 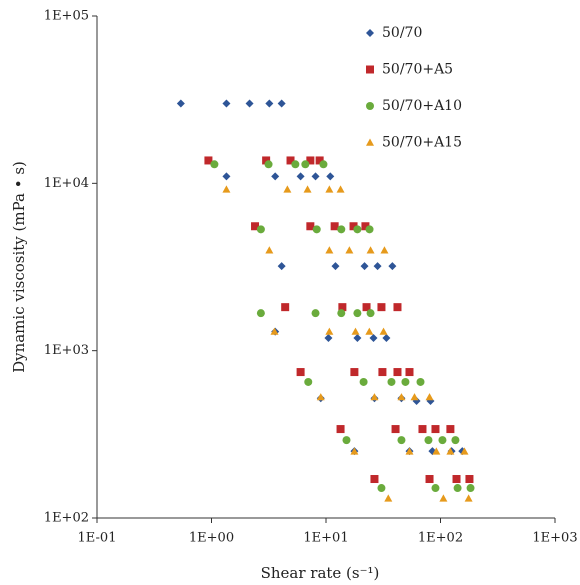 What do you see at coordinates (554, 538) in the screenshot?
I see `x-tick-label: 1E+03` at bounding box center [554, 538].